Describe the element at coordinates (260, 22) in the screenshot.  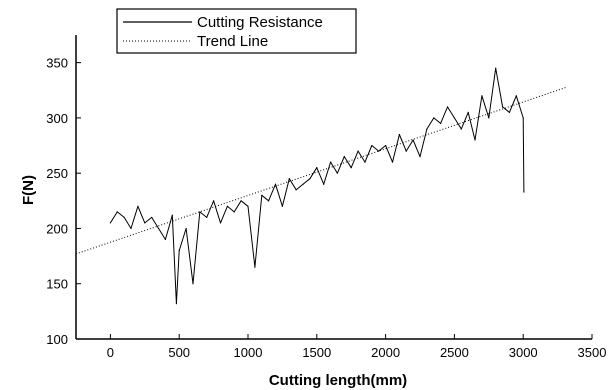
I see `legend-label-cutting-resistance: Cutting Resistance` at that location.